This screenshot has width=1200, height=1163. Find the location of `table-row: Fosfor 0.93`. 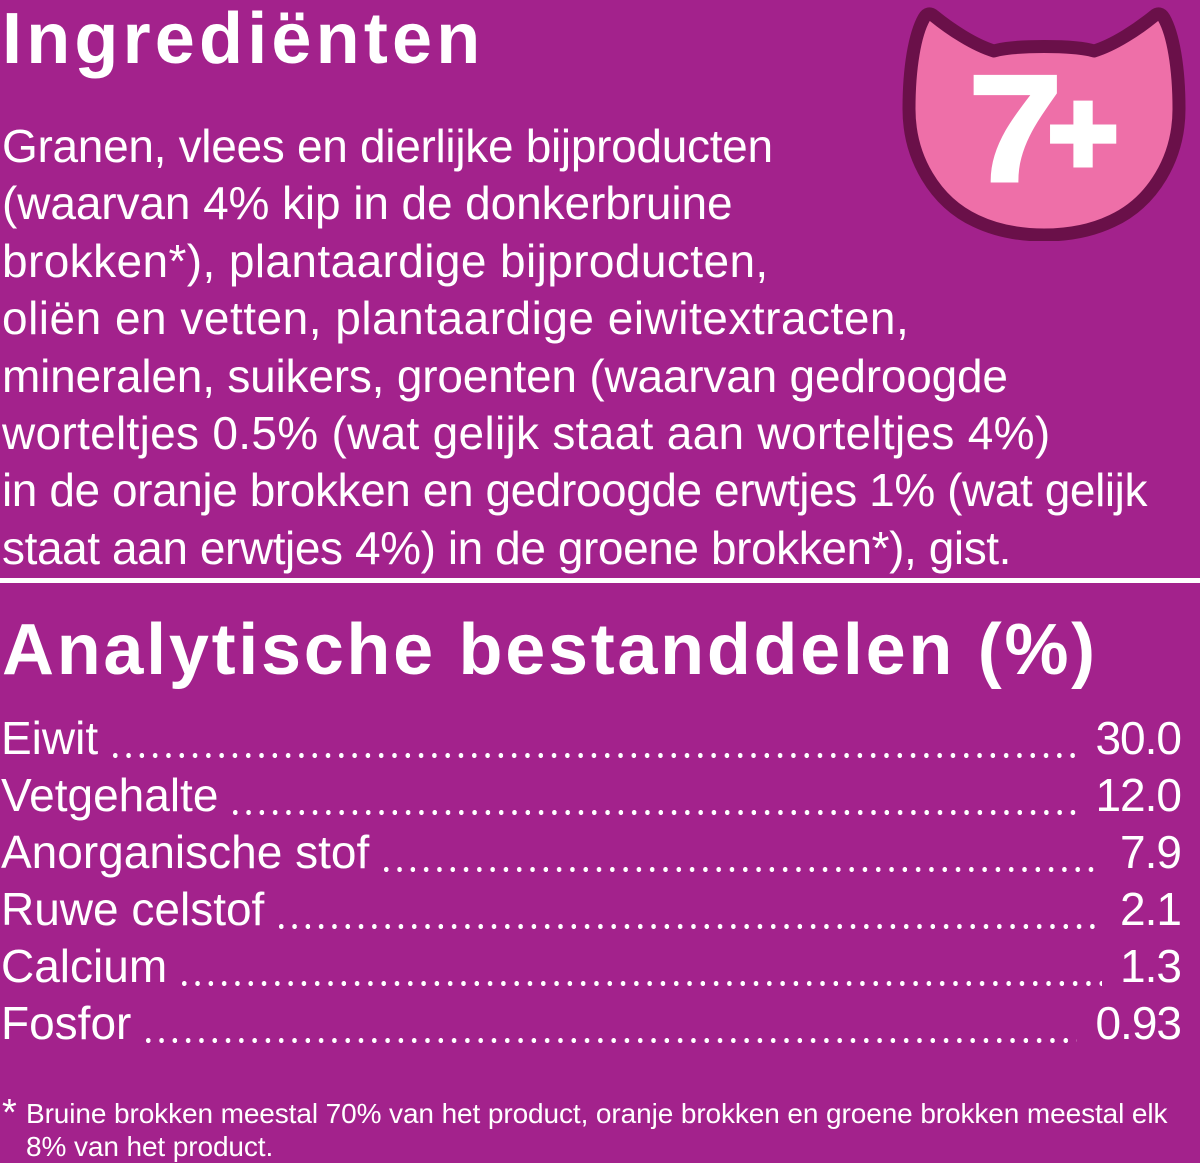

table-row: Fosfor 0.93 is located at coordinates (591, 1023).